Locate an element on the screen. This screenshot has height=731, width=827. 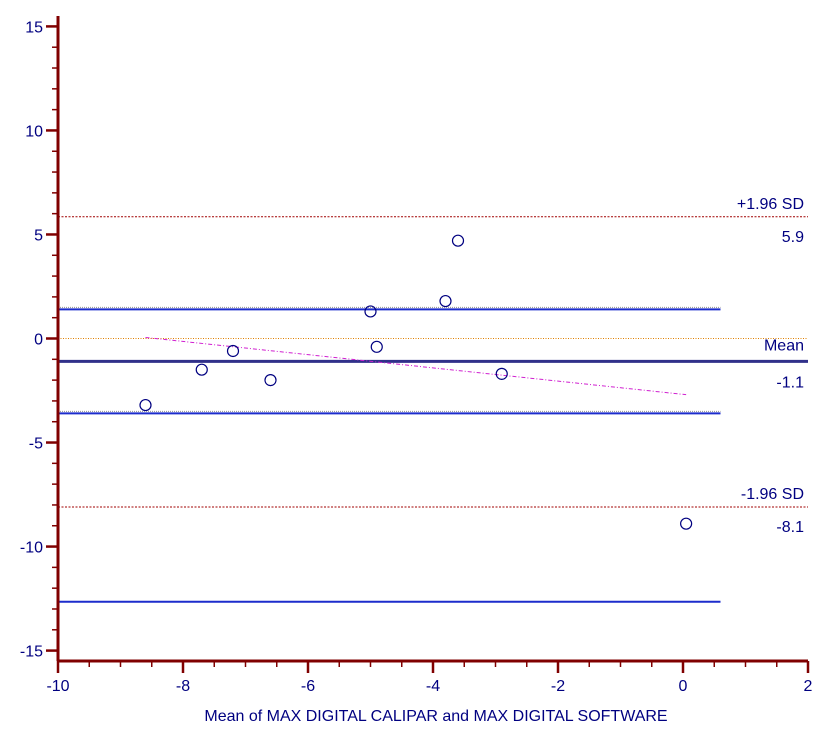
lower-loa-label: -1.96 SD is located at coordinates (772, 494).